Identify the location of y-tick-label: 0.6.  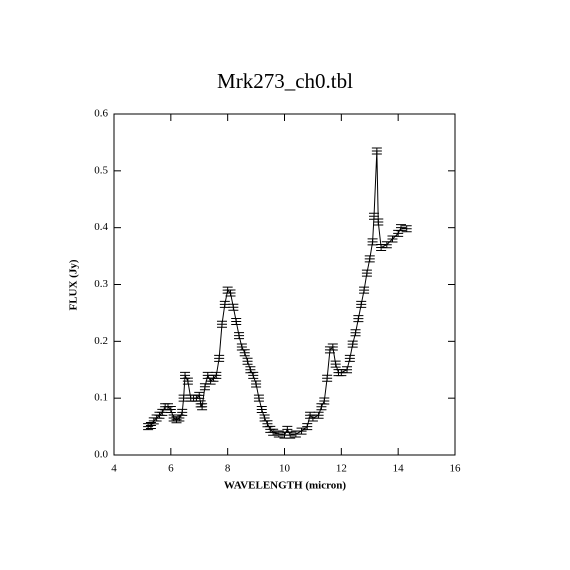
(101, 114).